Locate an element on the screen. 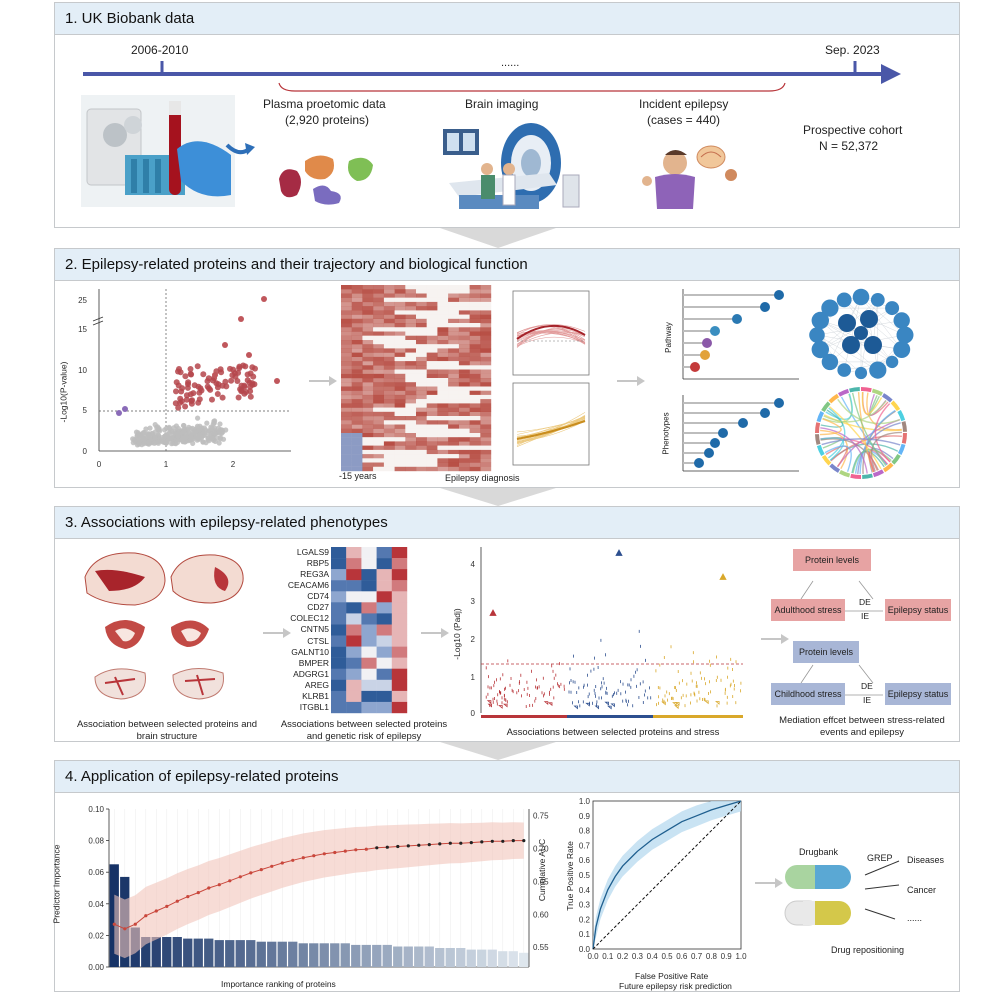 This screenshot has width=996, height=996. roc-xtick-label: 1.0 is located at coordinates (741, 956).